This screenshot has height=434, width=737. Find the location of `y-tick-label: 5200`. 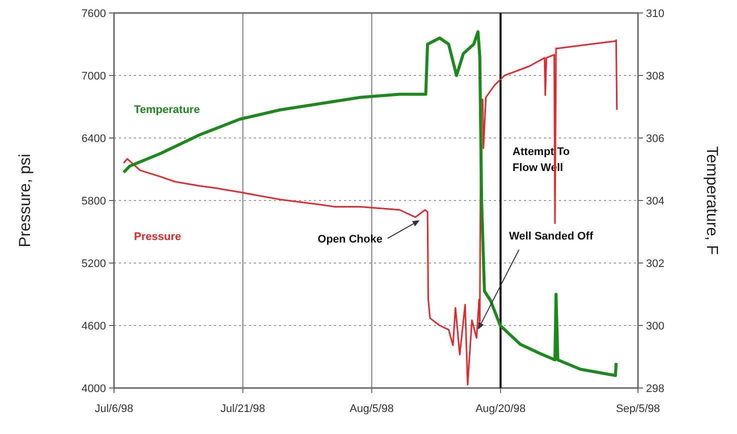

y-tick-label: 5200 is located at coordinates (94, 264).